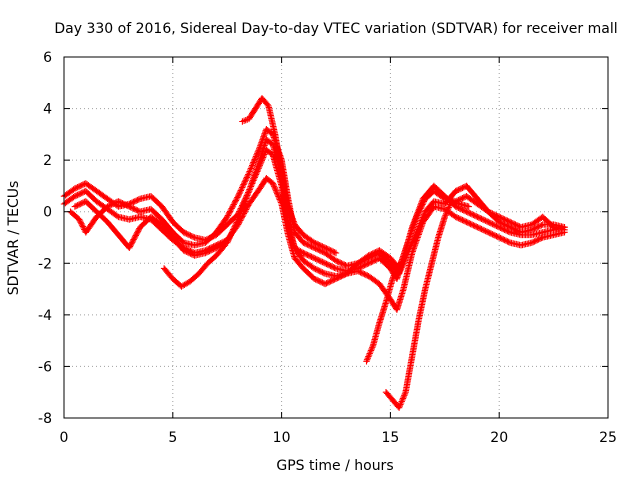 The height and width of the screenshot is (480, 640). I want to click on x-tick-label: 25, so click(608, 438).